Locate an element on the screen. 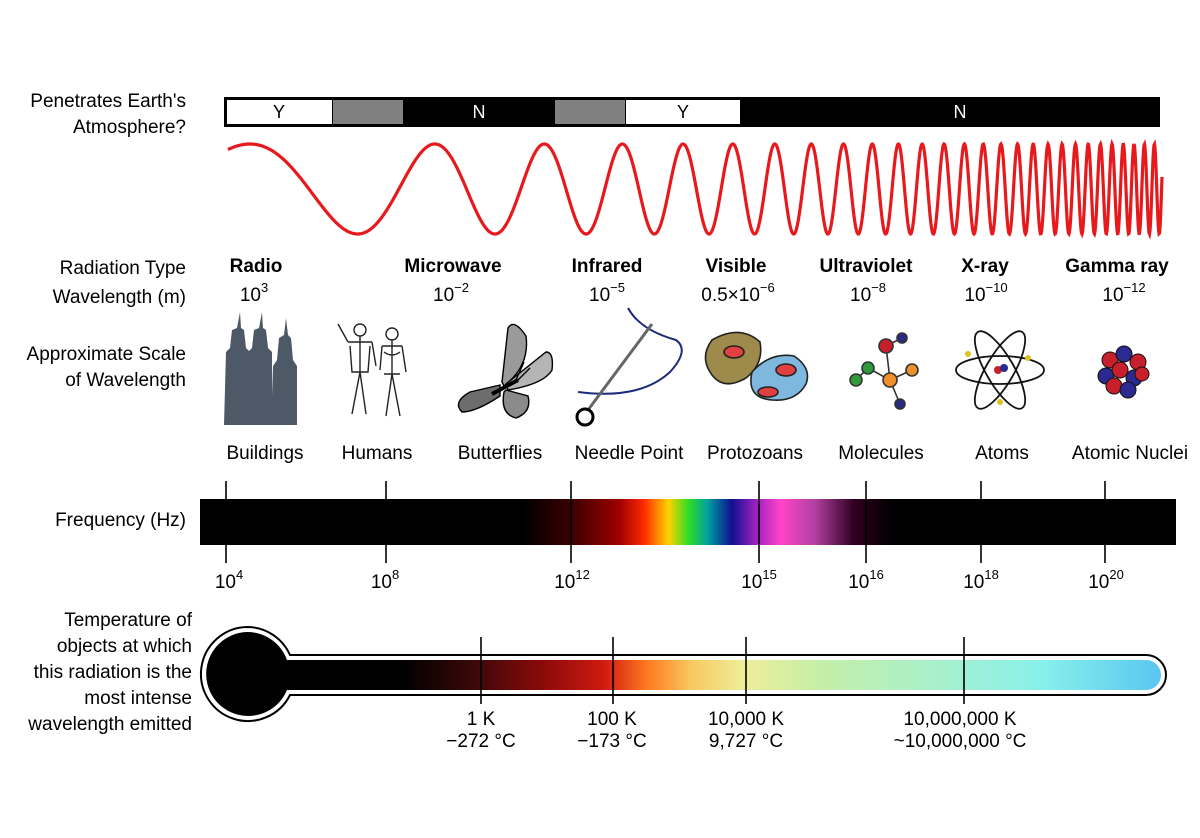 The image size is (1200, 838). radiation-type-ultraviolet: Ultraviolet is located at coordinates (866, 266).